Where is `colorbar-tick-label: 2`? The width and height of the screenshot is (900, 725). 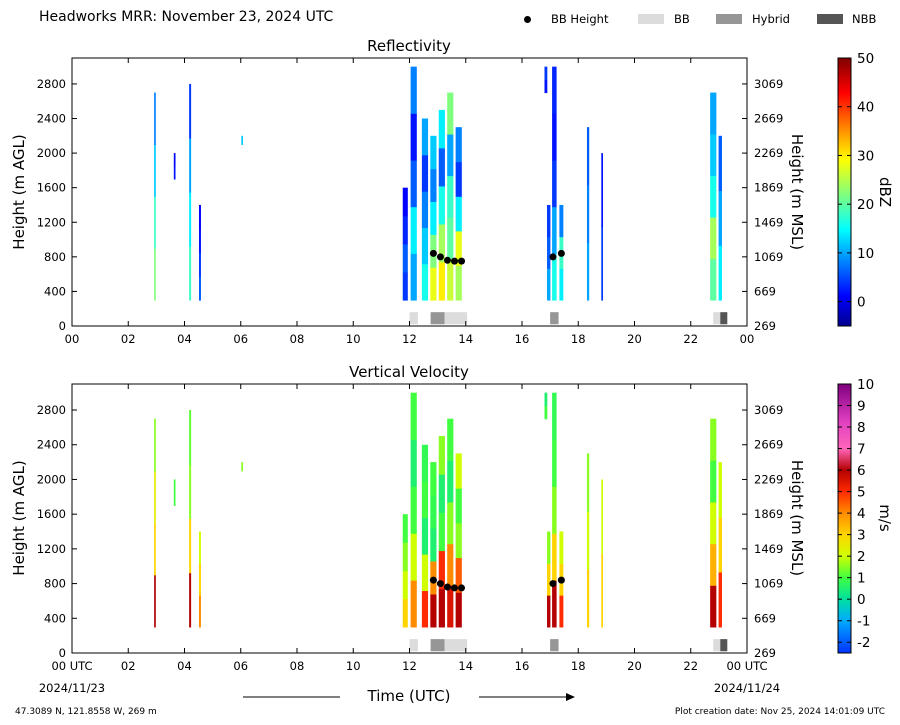
colorbar-tick-label: 2 is located at coordinates (861, 557).